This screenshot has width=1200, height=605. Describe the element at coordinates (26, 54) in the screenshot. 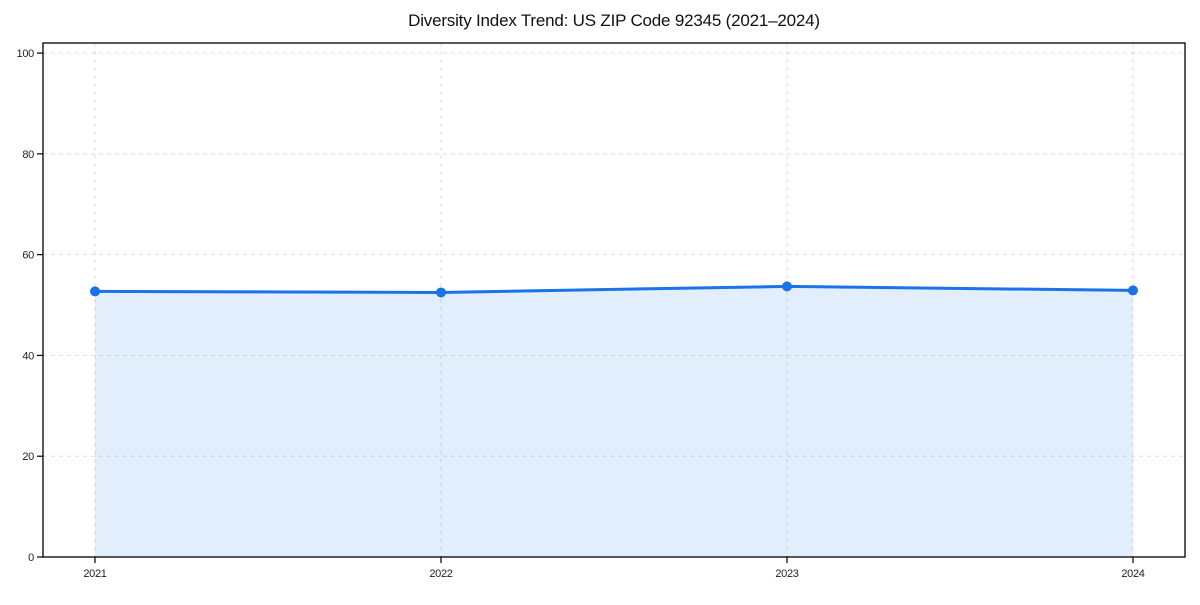

I see `y-tick-label: 100` at that location.